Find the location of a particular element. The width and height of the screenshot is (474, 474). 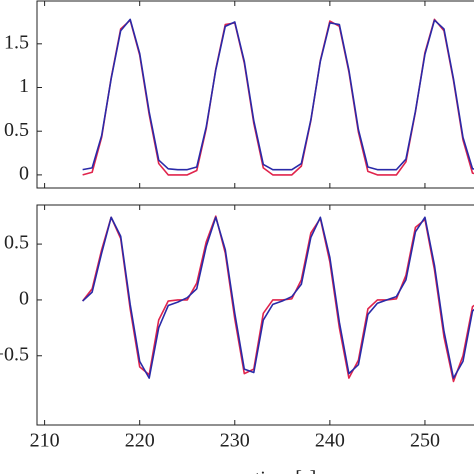

x-tick-label: 220 is located at coordinates (140, 441).